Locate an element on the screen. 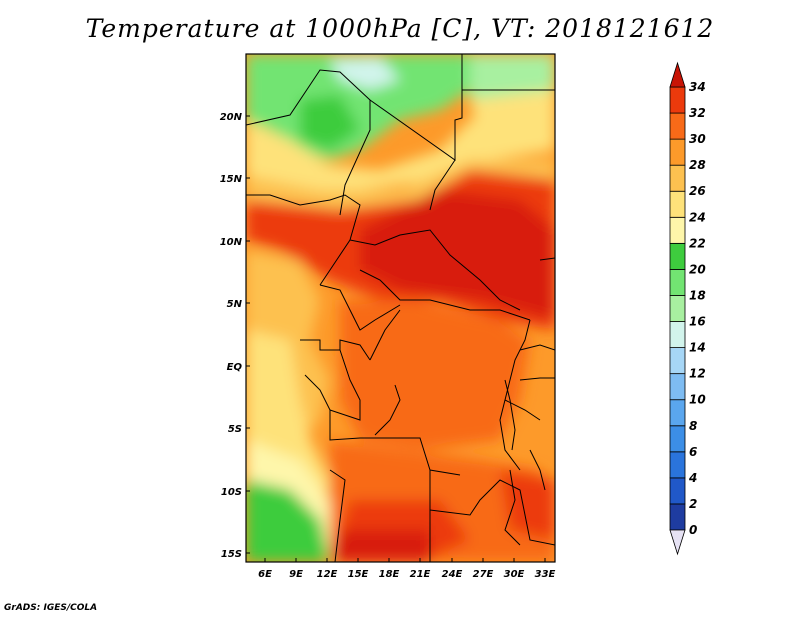 The height and width of the screenshot is (618, 800). svg-text: 24E is located at coordinates (452, 574).